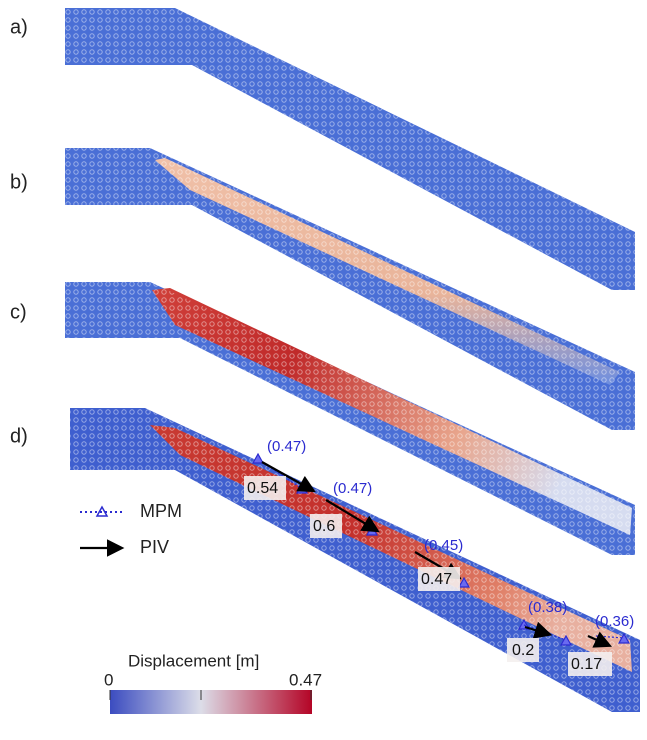 The image size is (647, 740). What do you see at coordinates (19, 436) in the screenshot?
I see `panel-label: d)` at bounding box center [19, 436].